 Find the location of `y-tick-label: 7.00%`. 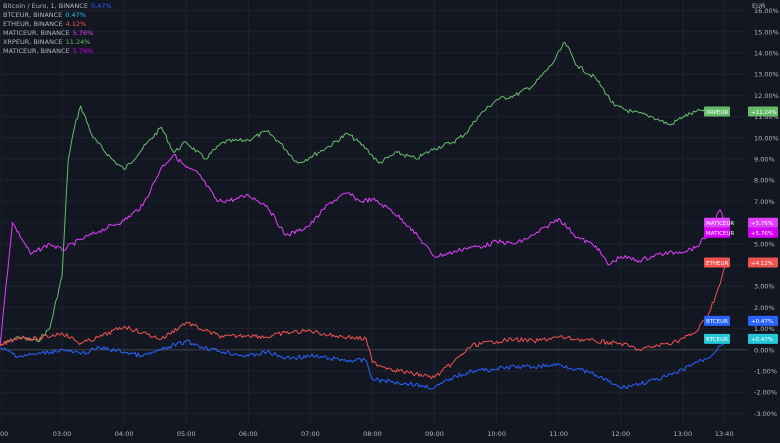

y-tick-label: 7.00% is located at coordinates (764, 202).